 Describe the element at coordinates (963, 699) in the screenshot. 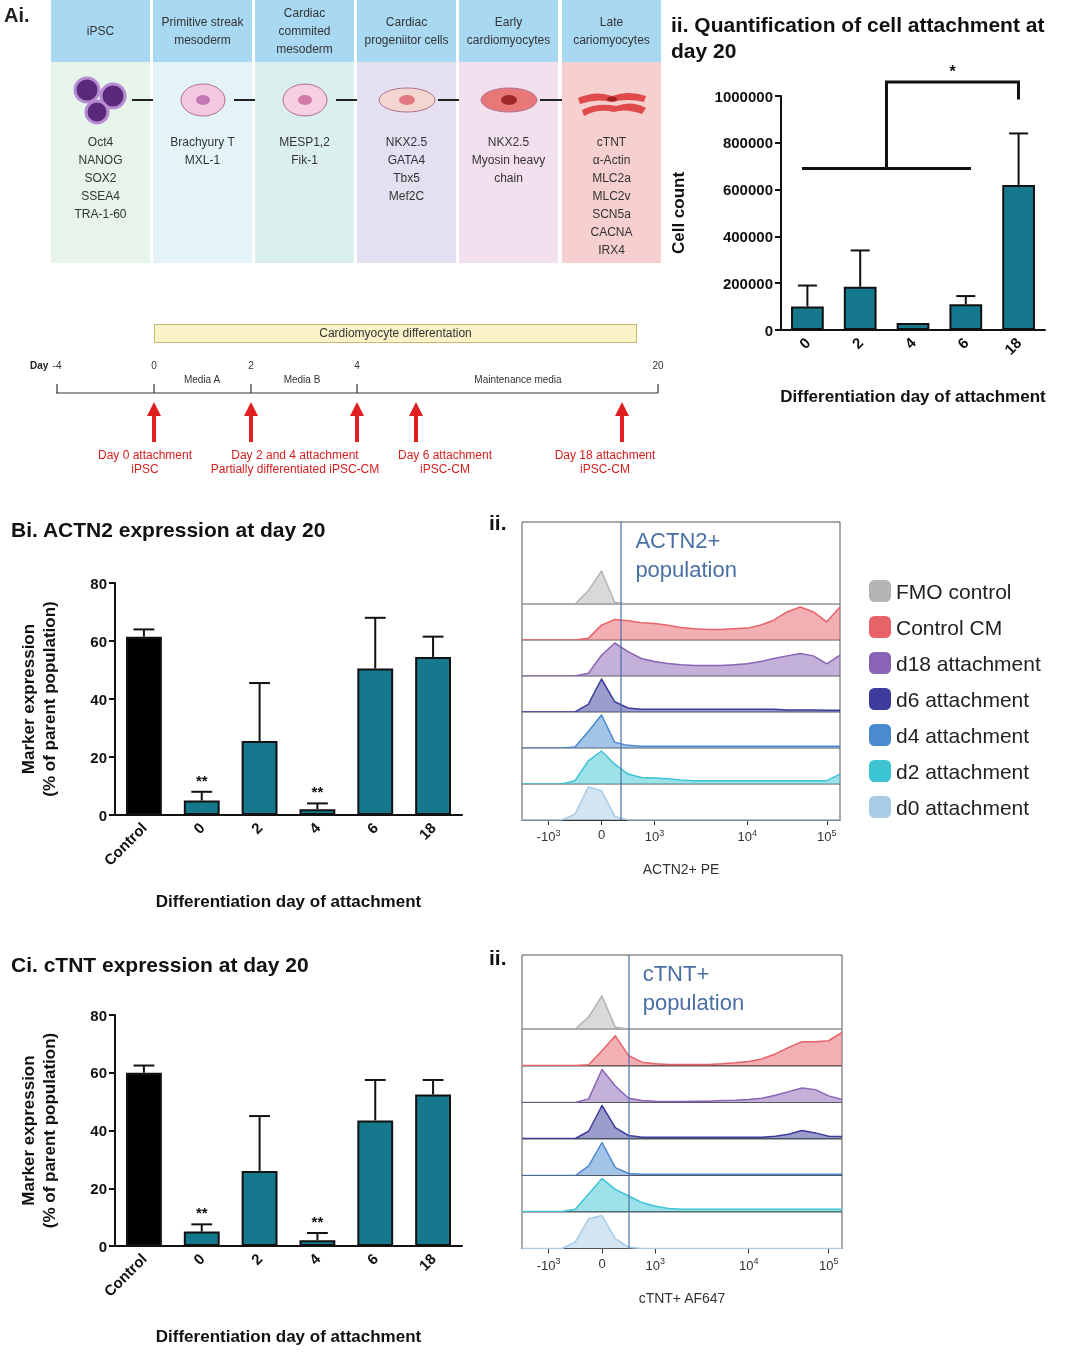

I see `legend-label: d6 attachment` at that location.